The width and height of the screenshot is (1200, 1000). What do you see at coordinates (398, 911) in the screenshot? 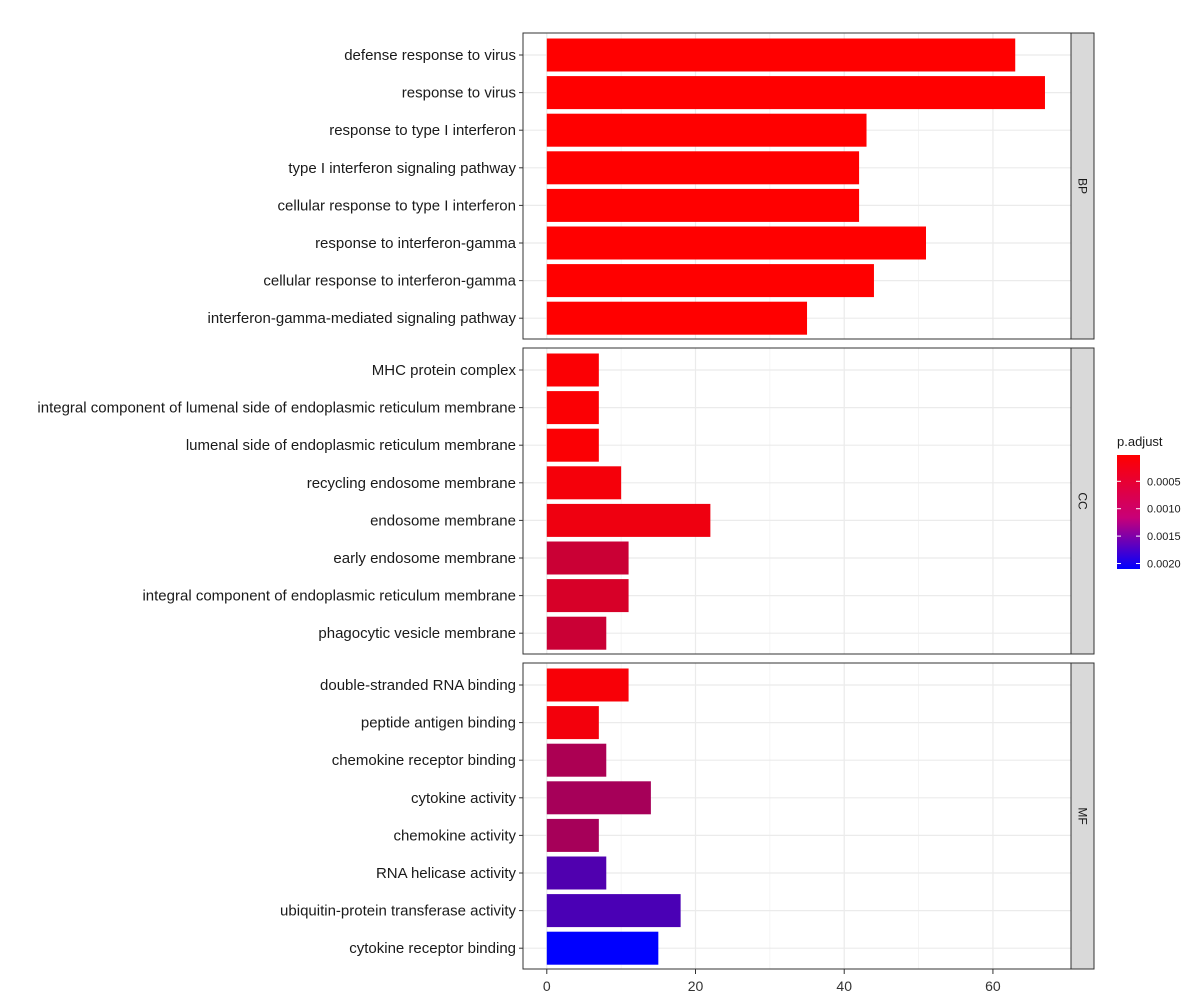
I see `category-label: ubiquitin-protein transferase activity` at bounding box center [398, 911].